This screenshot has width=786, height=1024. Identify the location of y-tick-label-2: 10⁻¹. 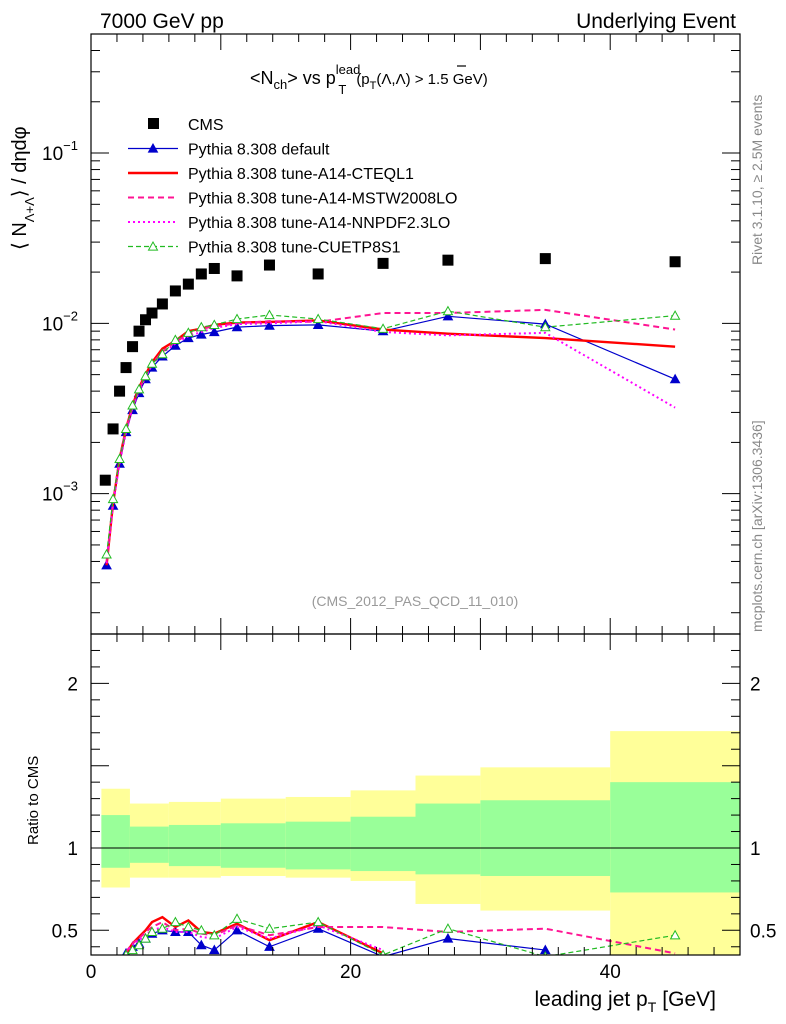
(60, 151).